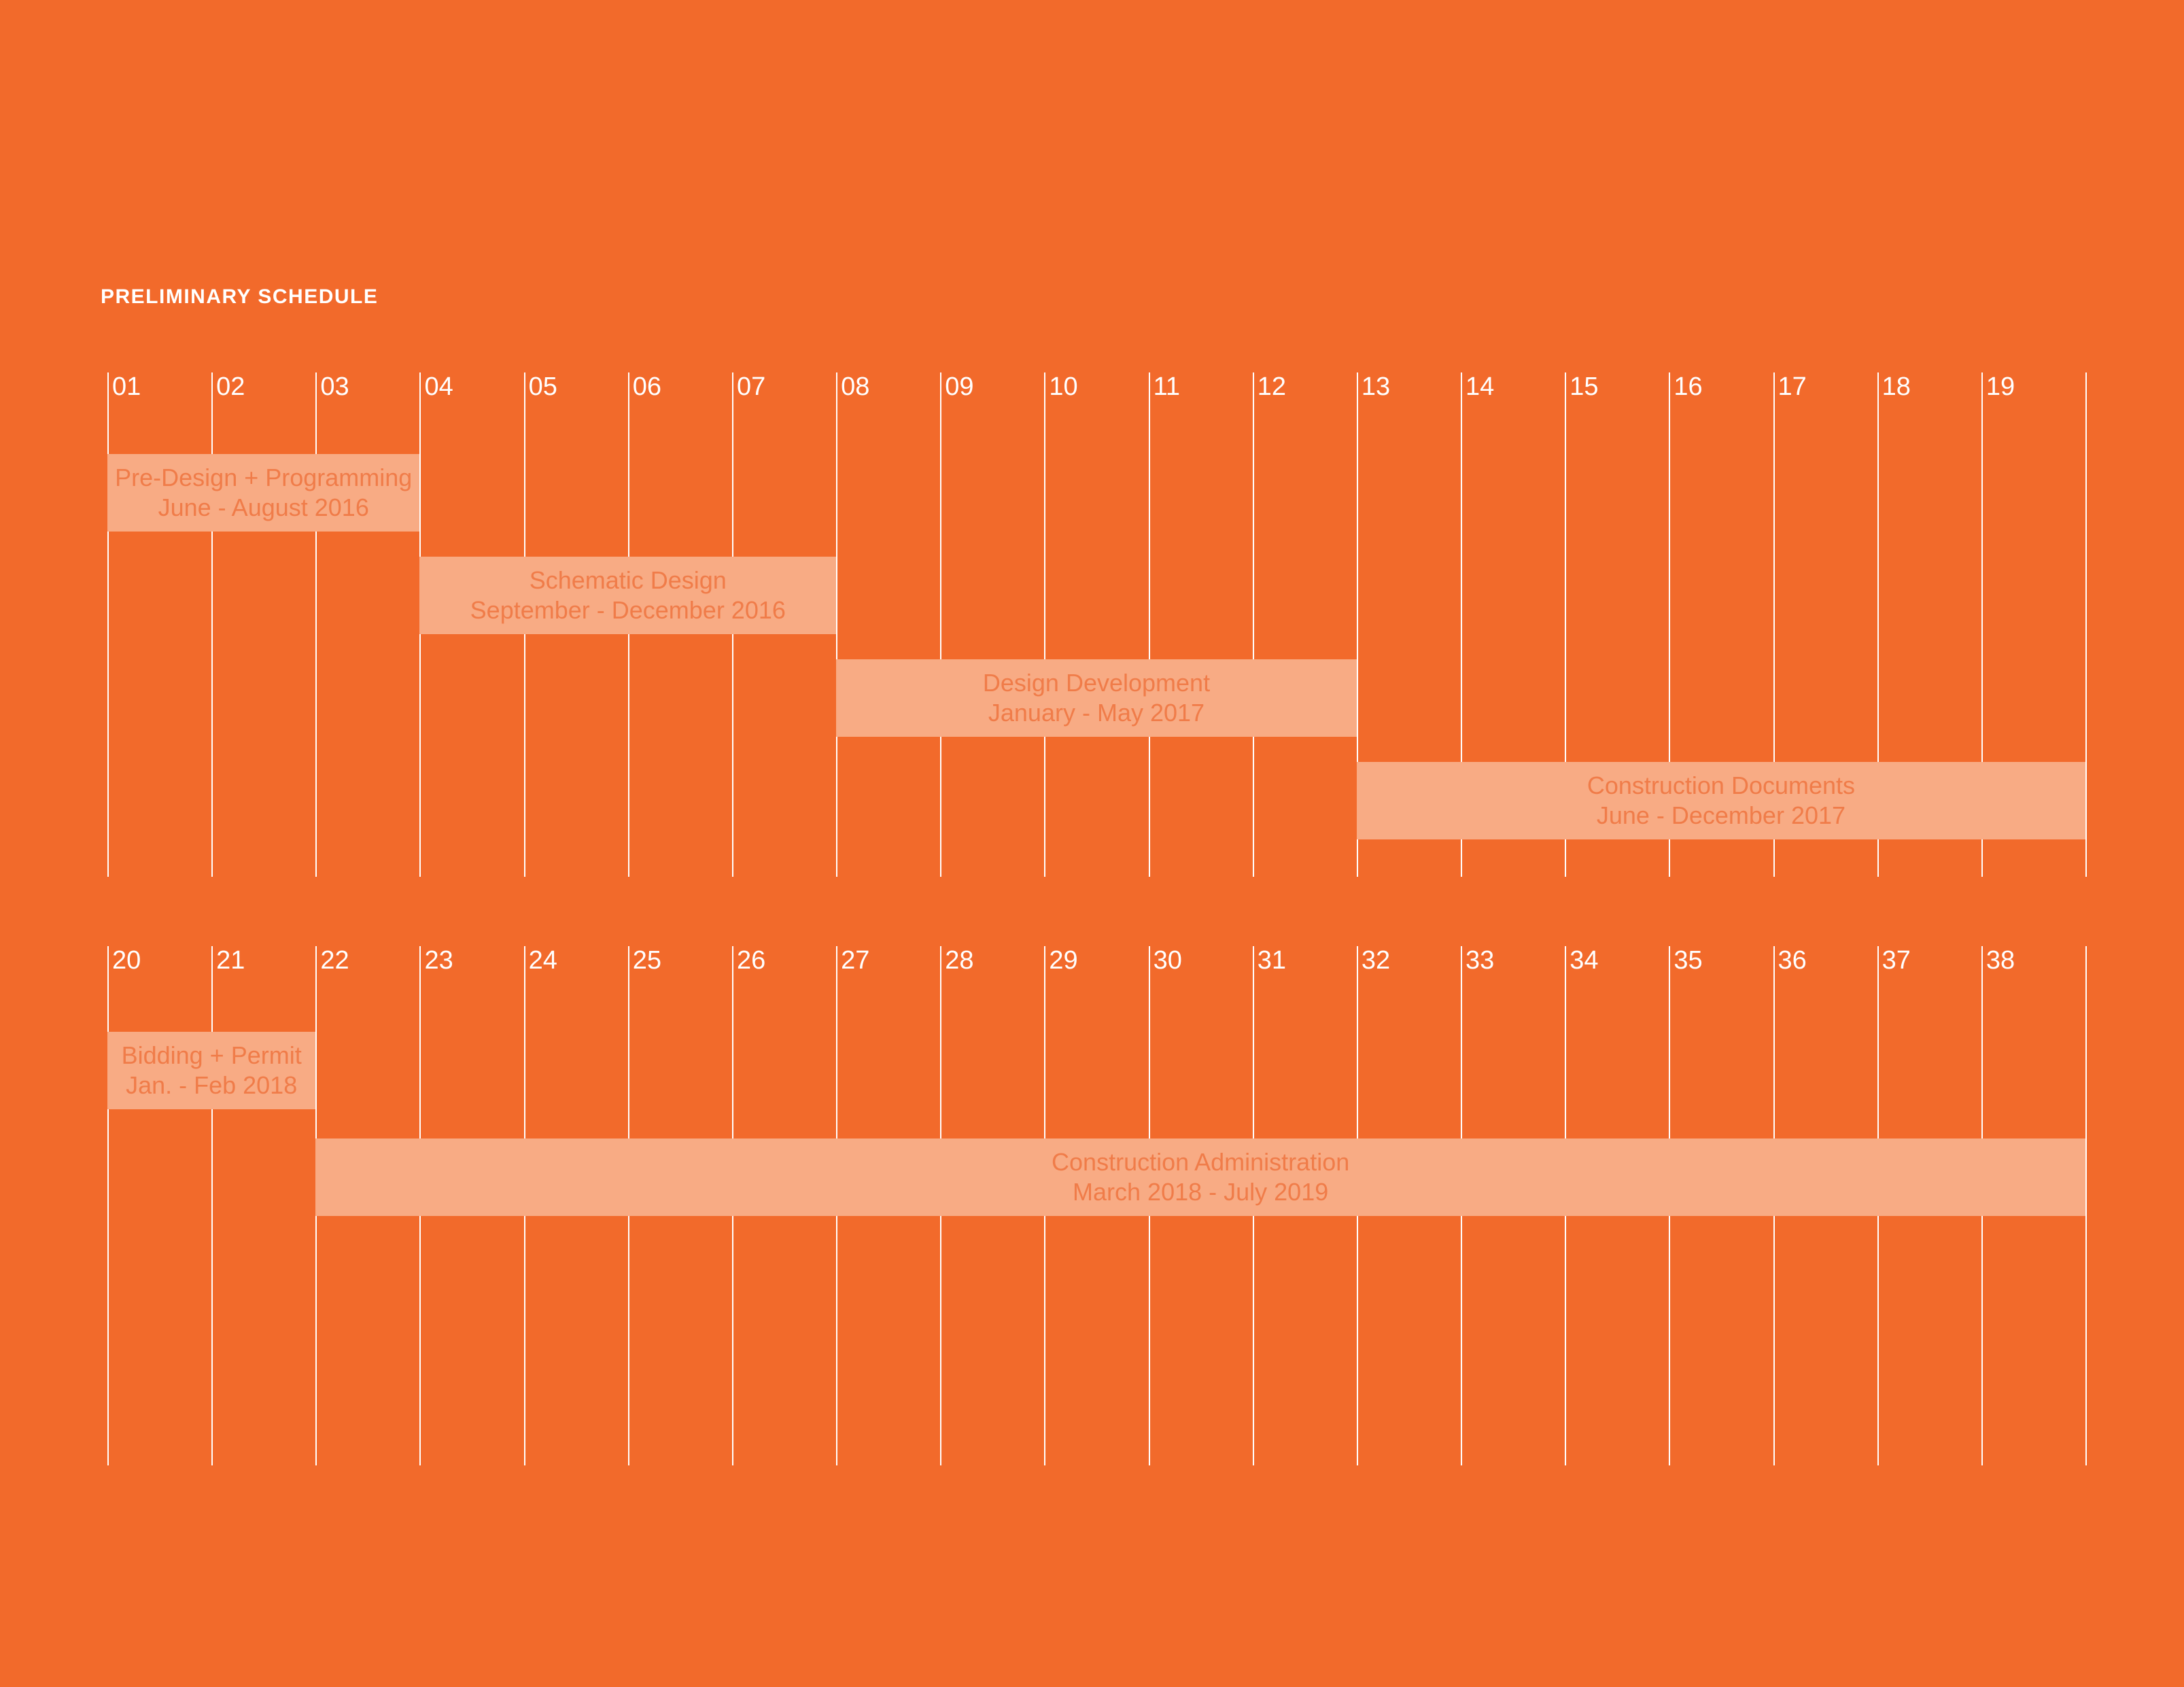  I want to click on column-number: 09, so click(960, 387).